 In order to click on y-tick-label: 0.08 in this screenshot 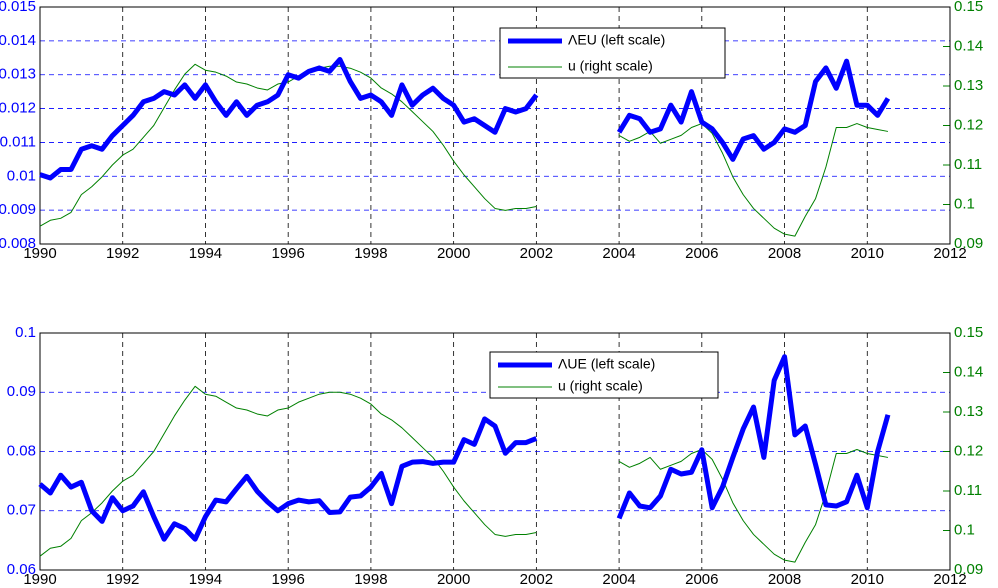, I will do `click(21, 450)`.